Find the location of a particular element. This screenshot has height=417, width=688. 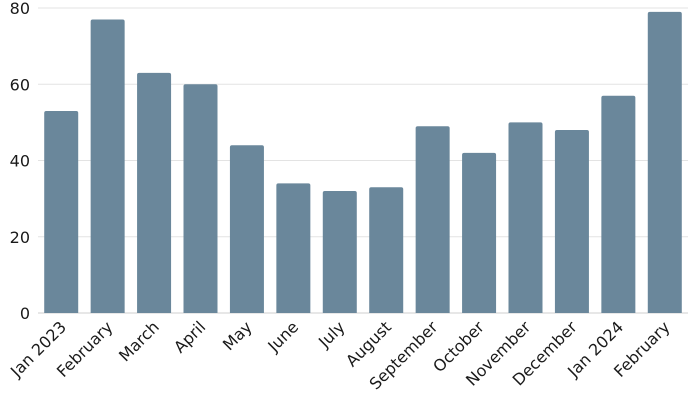

x-tick-label: March is located at coordinates (139, 341).